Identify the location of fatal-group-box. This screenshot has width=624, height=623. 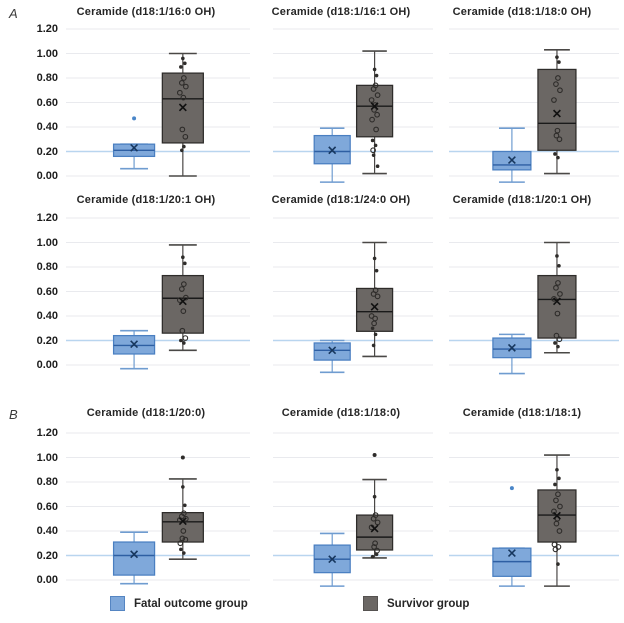
(332, 351).